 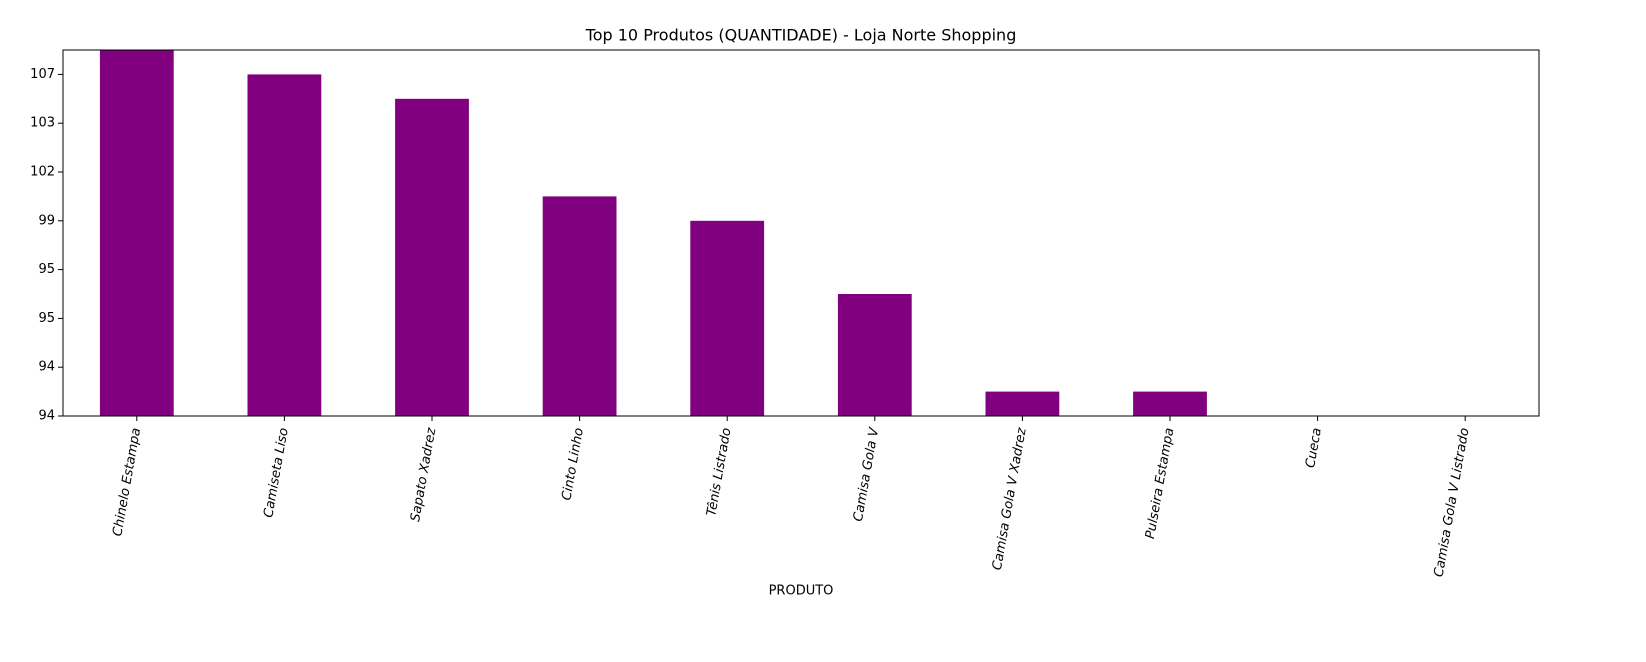 I want to click on x-tick-label: Chinelo Estampa, so click(x=127, y=482).